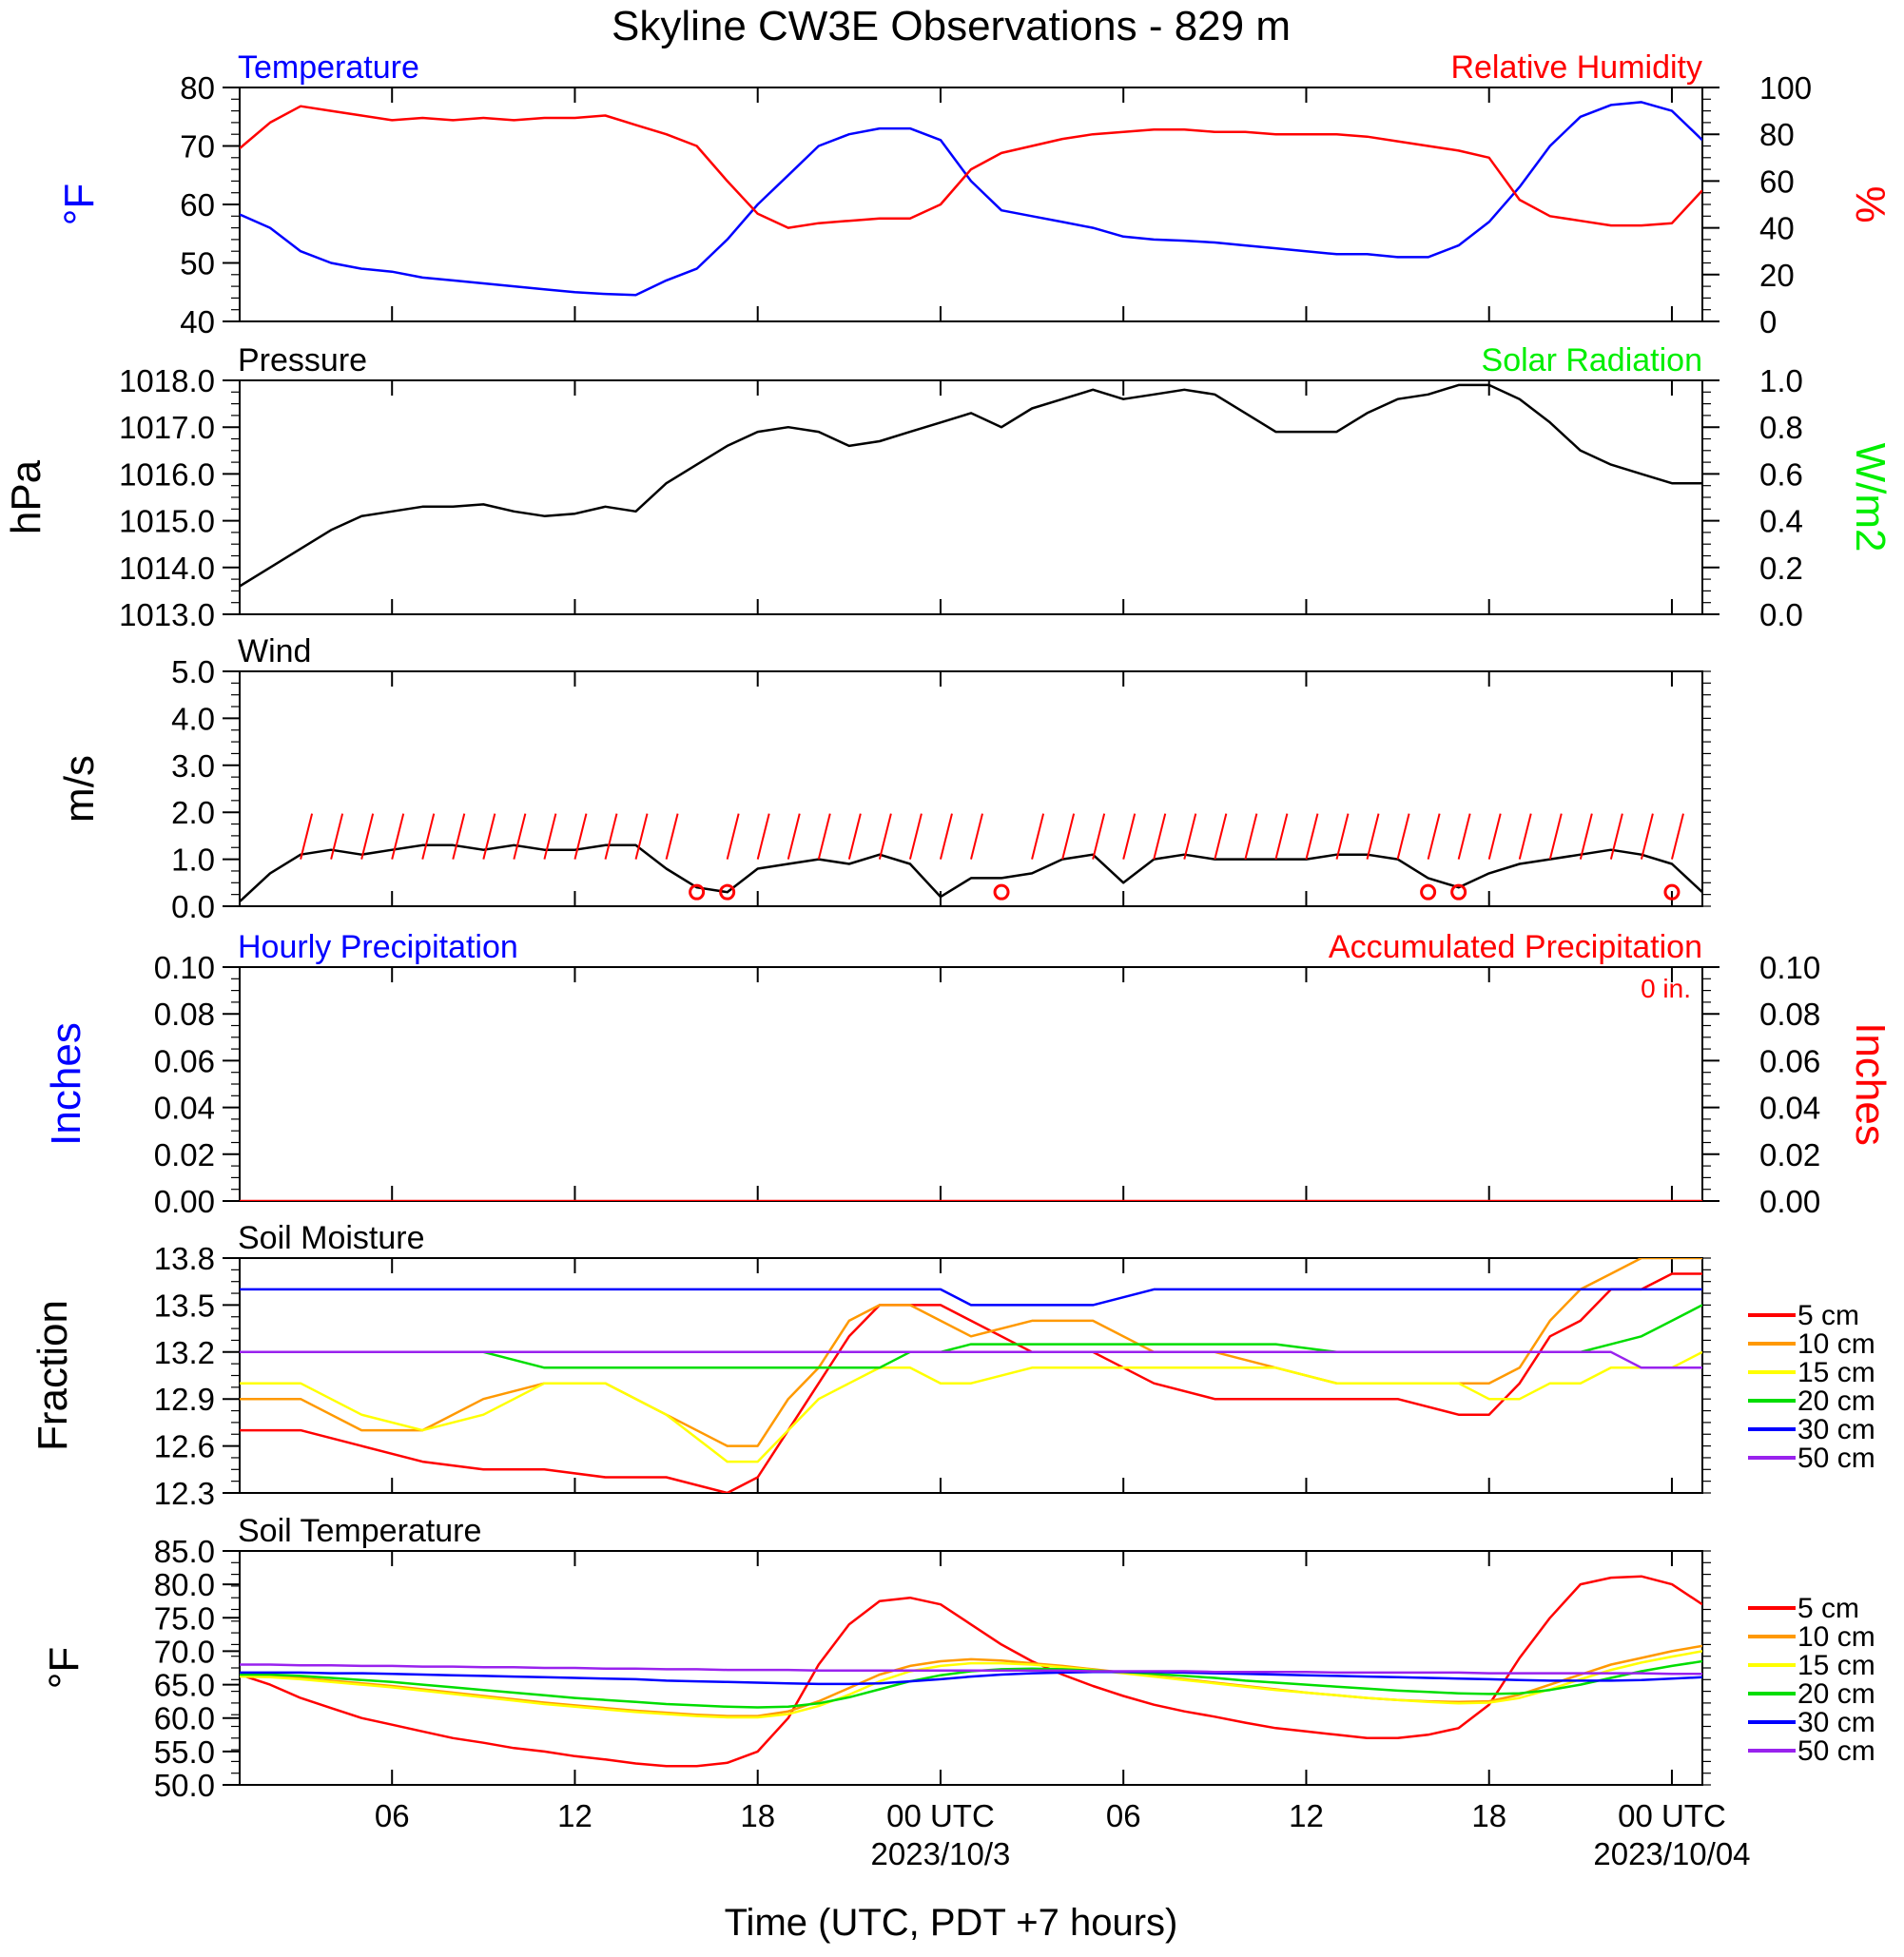 This screenshot has height=1957, width=1904. What do you see at coordinates (193, 766) in the screenshot?
I see `y-tick-label: 3.0` at bounding box center [193, 766].